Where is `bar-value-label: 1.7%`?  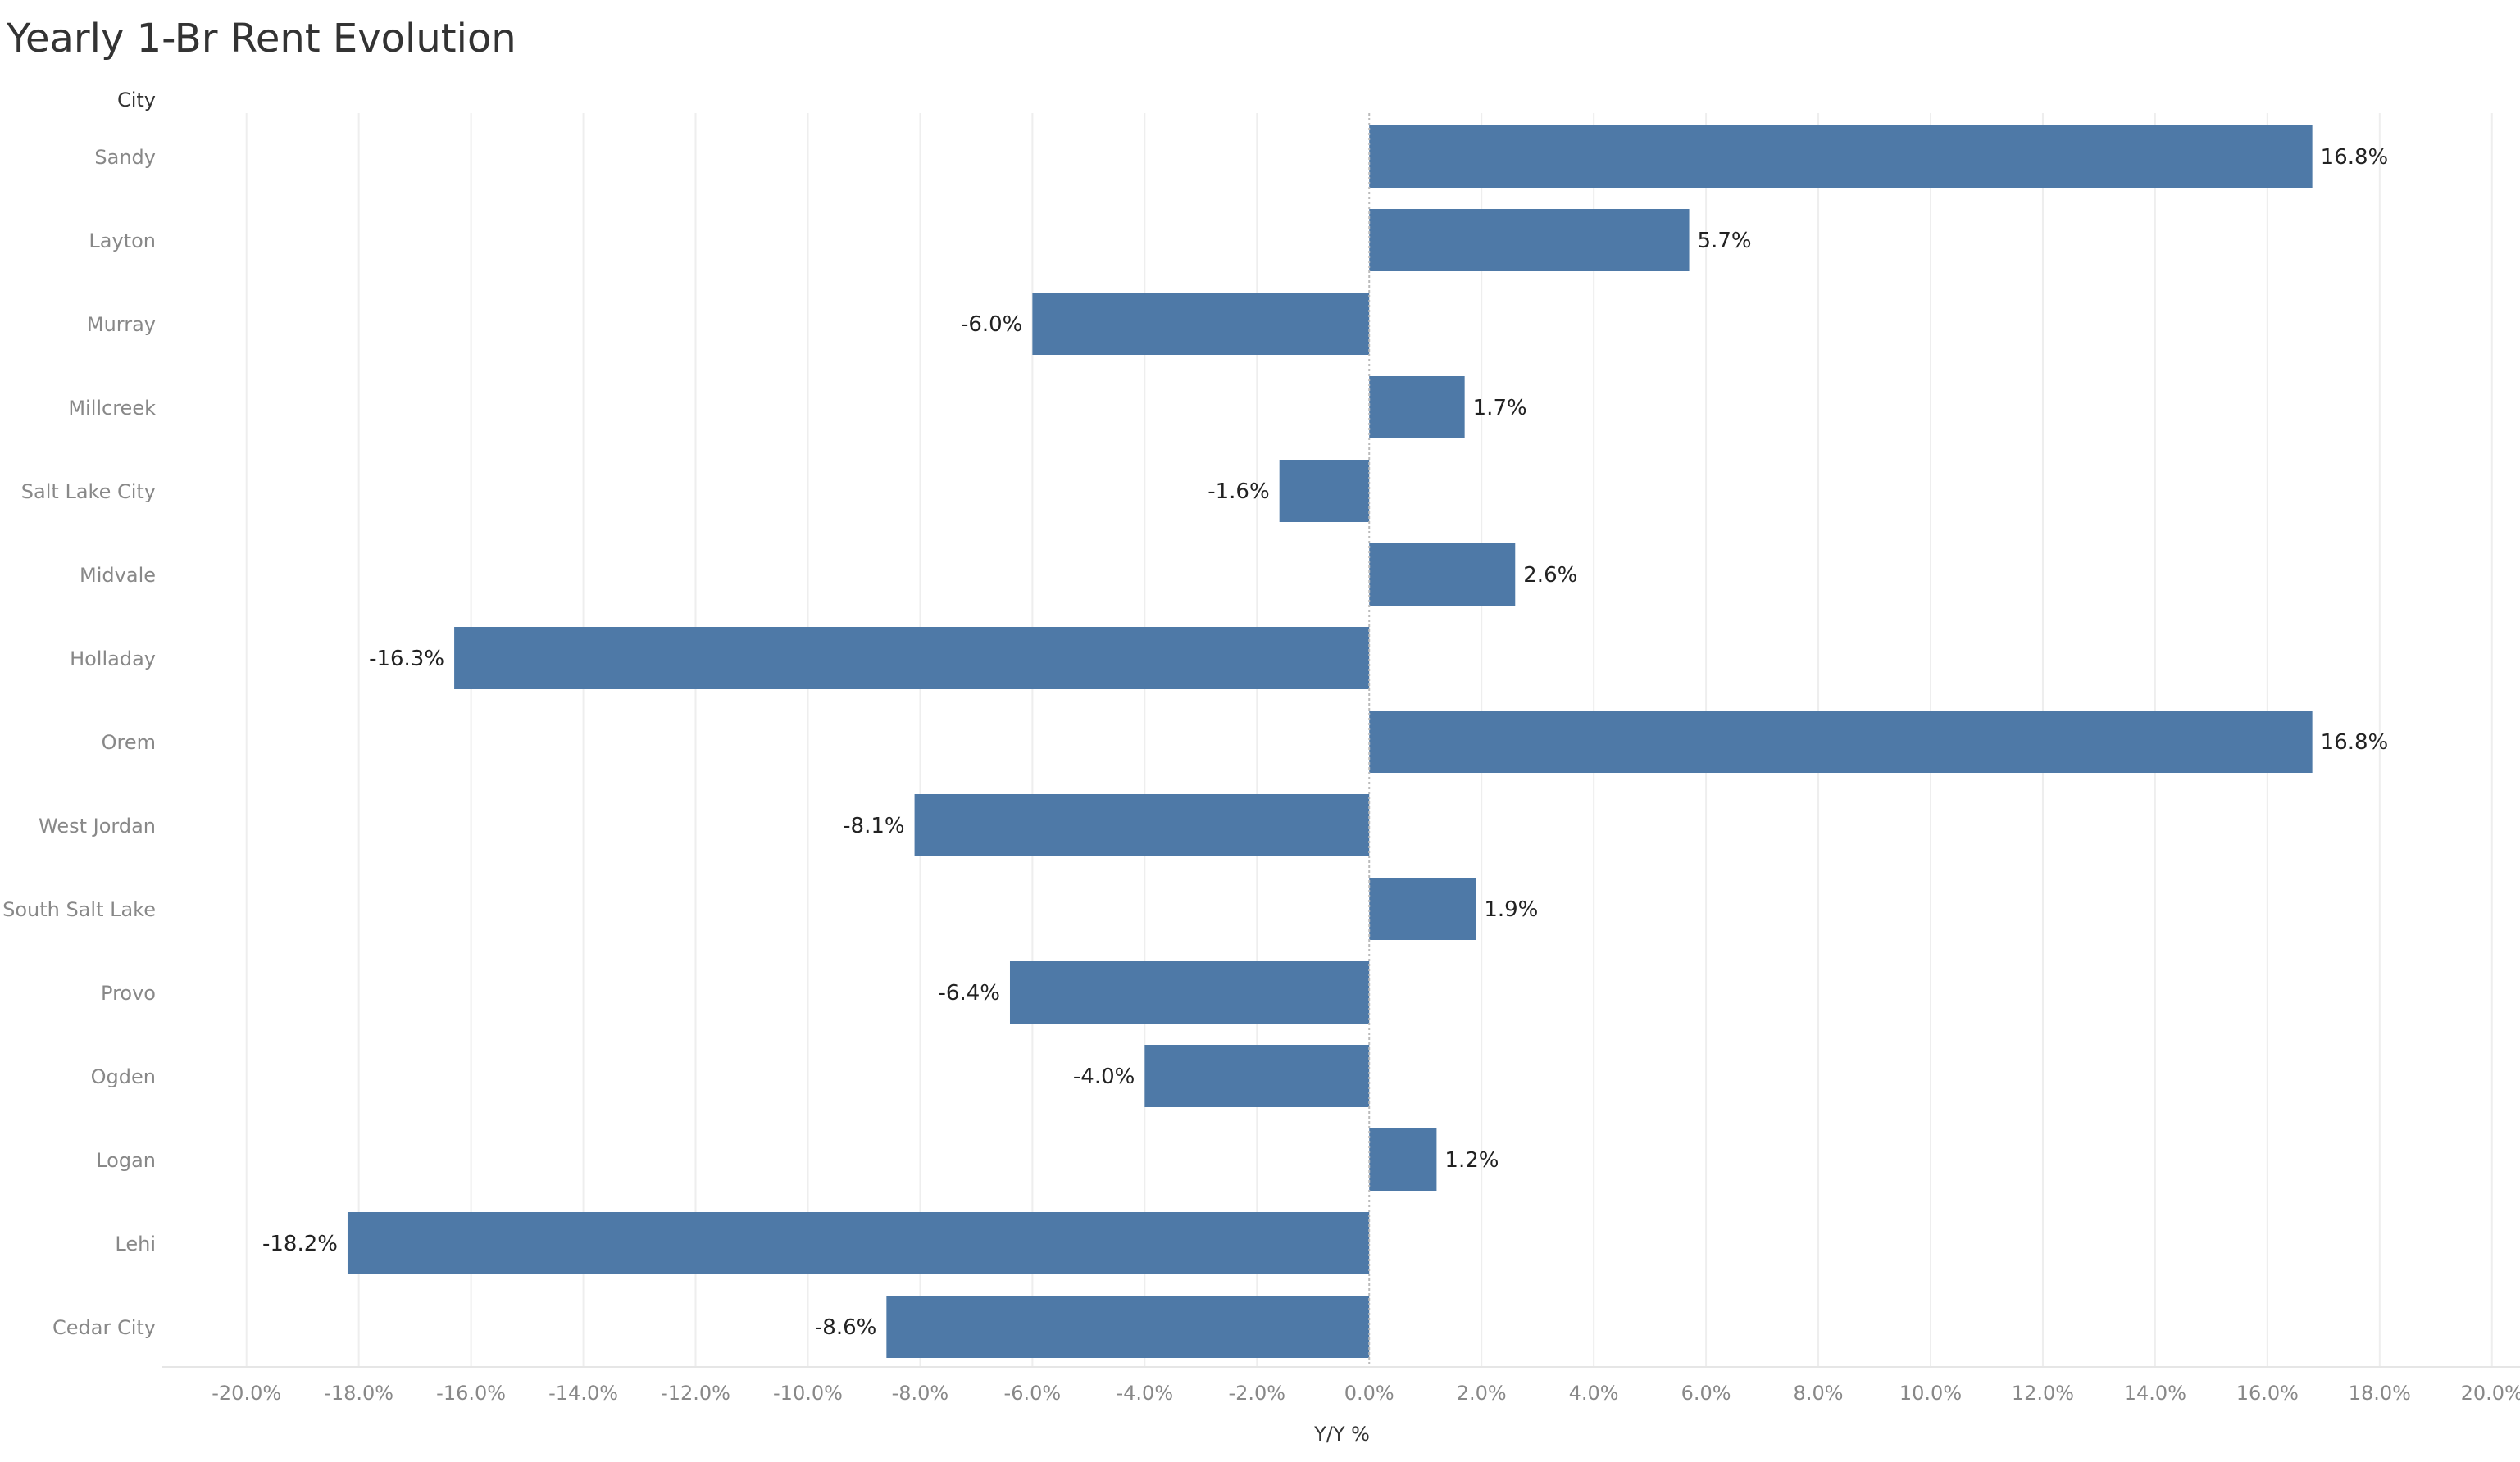
bar-value-label: 1.7% is located at coordinates (1500, 408).